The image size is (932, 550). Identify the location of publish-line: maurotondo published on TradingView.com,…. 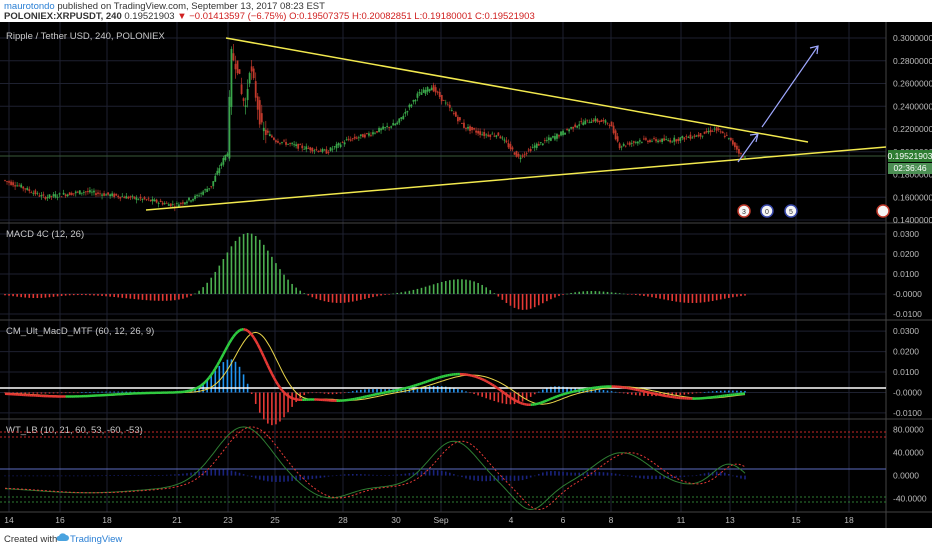
(164, 6).